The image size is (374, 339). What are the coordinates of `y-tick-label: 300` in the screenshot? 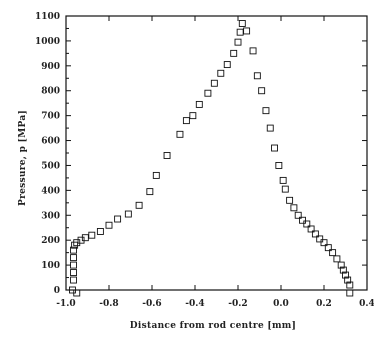 It's located at (50, 216).